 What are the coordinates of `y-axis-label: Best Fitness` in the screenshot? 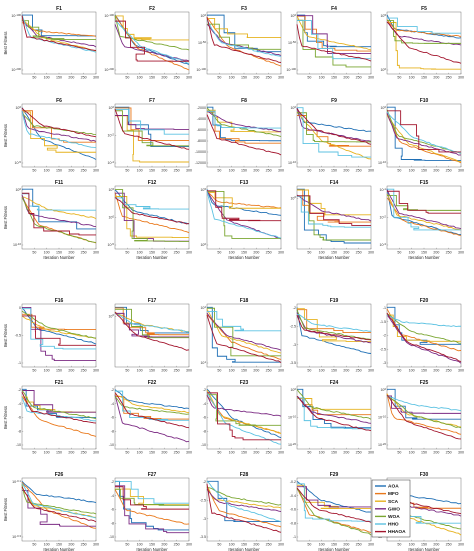 It's located at (5, 42).